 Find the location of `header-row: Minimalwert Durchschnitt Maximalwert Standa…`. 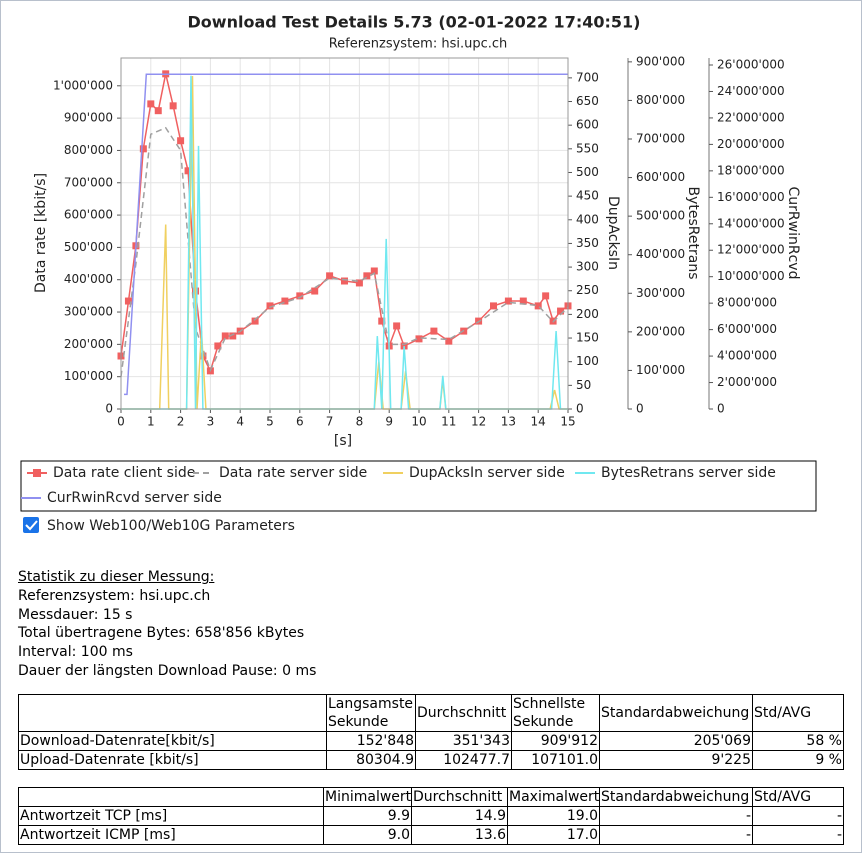

header-row: Minimalwert Durchschnitt Maximalwert Standa… is located at coordinates (431, 797).